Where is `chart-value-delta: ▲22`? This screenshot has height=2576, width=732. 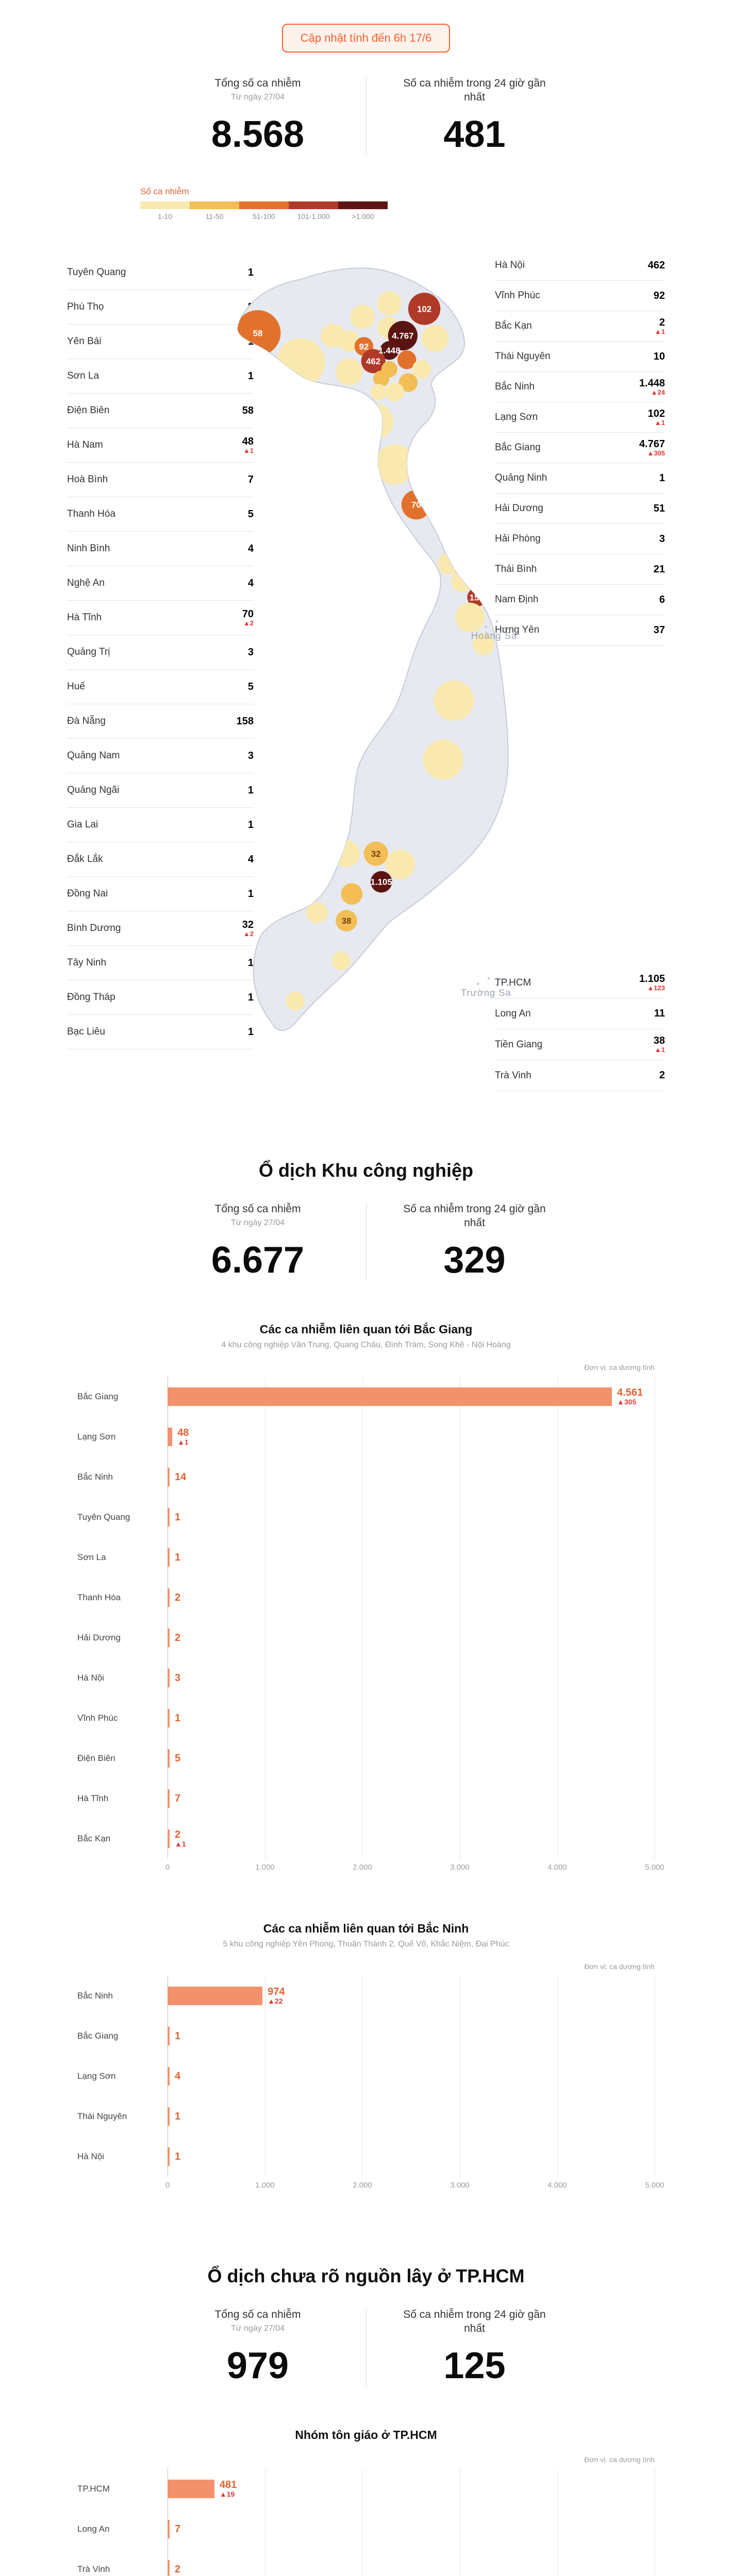
chart-value-delta: ▲22 is located at coordinates (275, 2001).